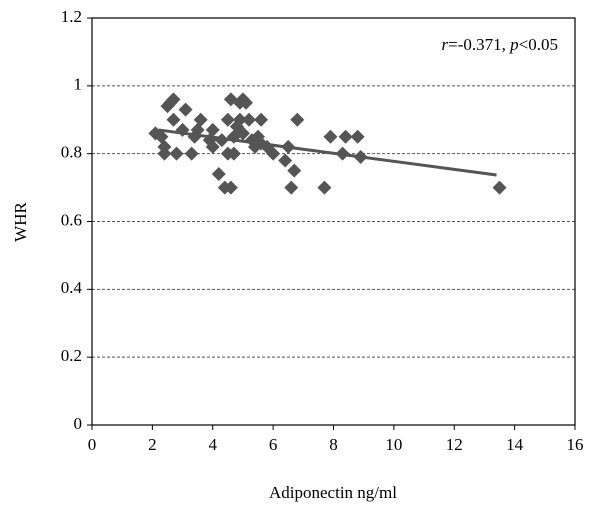 The width and height of the screenshot is (592, 510). What do you see at coordinates (20, 222) in the screenshot?
I see `y-axis-label: WHR` at bounding box center [20, 222].